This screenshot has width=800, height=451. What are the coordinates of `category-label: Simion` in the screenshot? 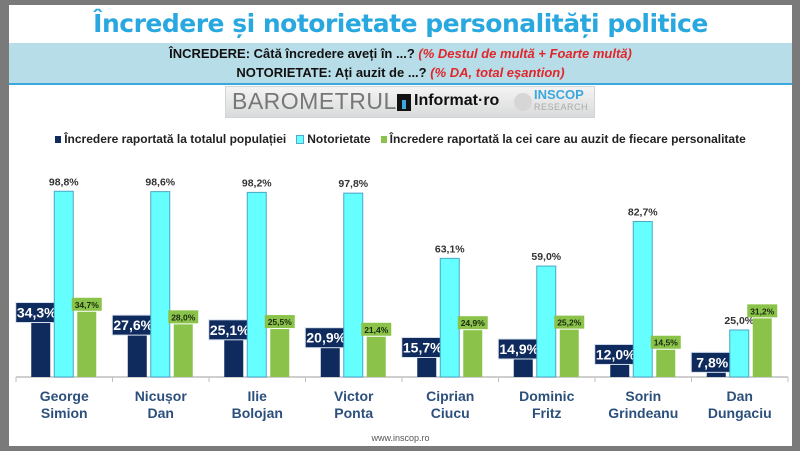 It's located at (64, 413).